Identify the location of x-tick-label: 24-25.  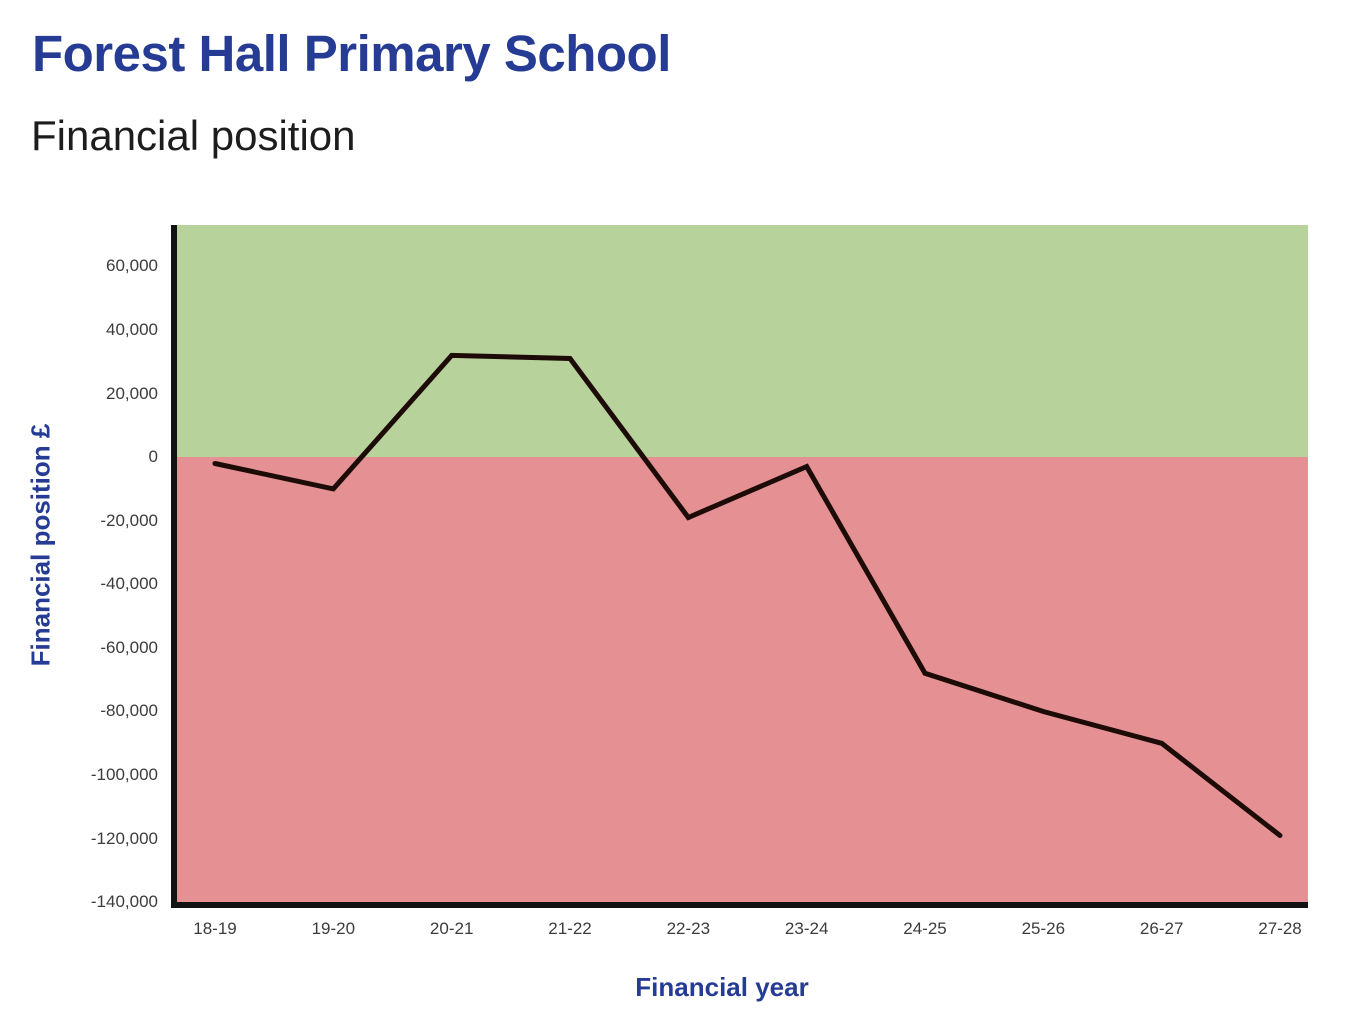
(925, 928).